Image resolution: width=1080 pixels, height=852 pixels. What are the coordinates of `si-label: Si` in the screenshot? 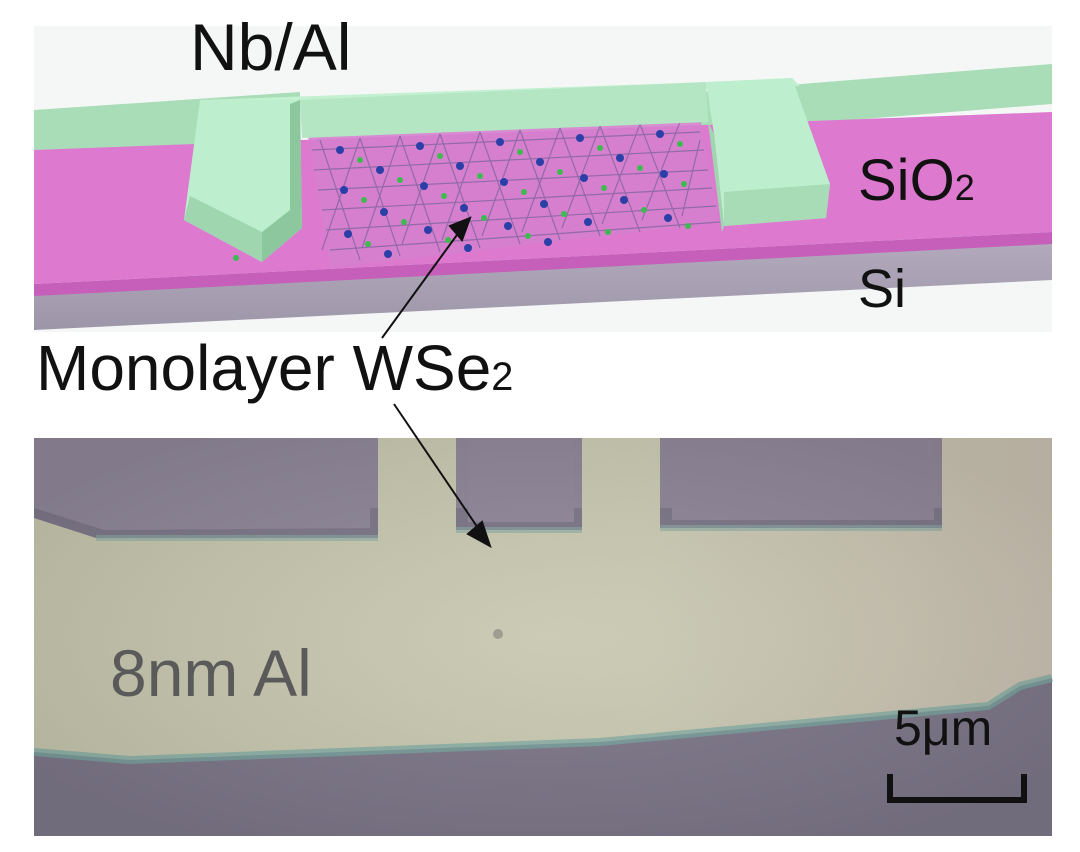 It's located at (882, 289).